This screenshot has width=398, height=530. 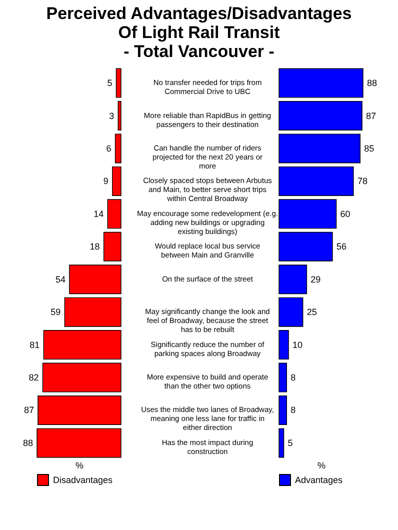 What do you see at coordinates (199, 32) in the screenshot?
I see `text: Perceived Advantages/Disadvantages Of Light Rail Transit - Total Vancouver -` at bounding box center [199, 32].